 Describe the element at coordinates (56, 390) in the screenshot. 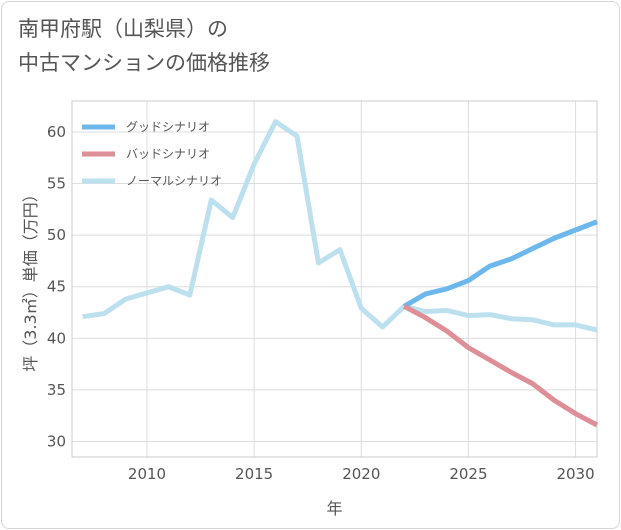

I see `y-tick-label: 35` at that location.